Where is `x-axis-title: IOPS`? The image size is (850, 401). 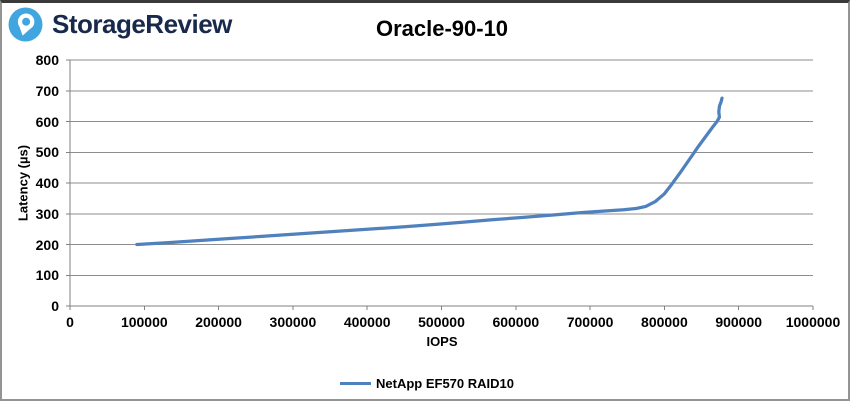 x-axis-title: IOPS is located at coordinates (442, 341).